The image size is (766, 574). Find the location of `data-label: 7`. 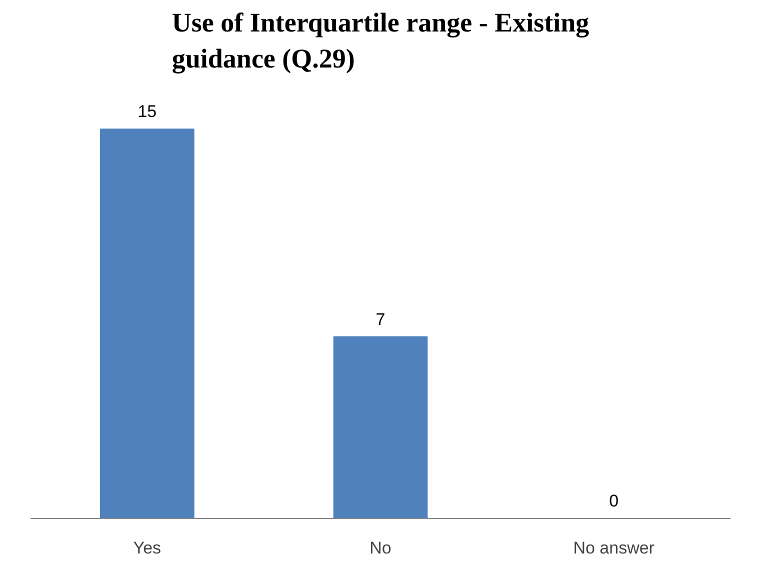

data-label: 7 is located at coordinates (381, 319).